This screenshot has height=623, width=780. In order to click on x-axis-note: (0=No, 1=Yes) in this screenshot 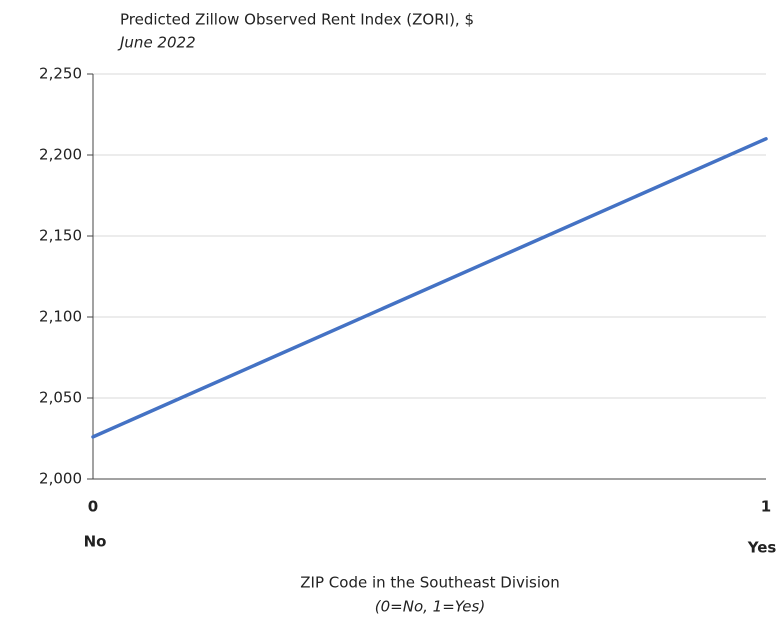, I will do `click(430, 607)`.